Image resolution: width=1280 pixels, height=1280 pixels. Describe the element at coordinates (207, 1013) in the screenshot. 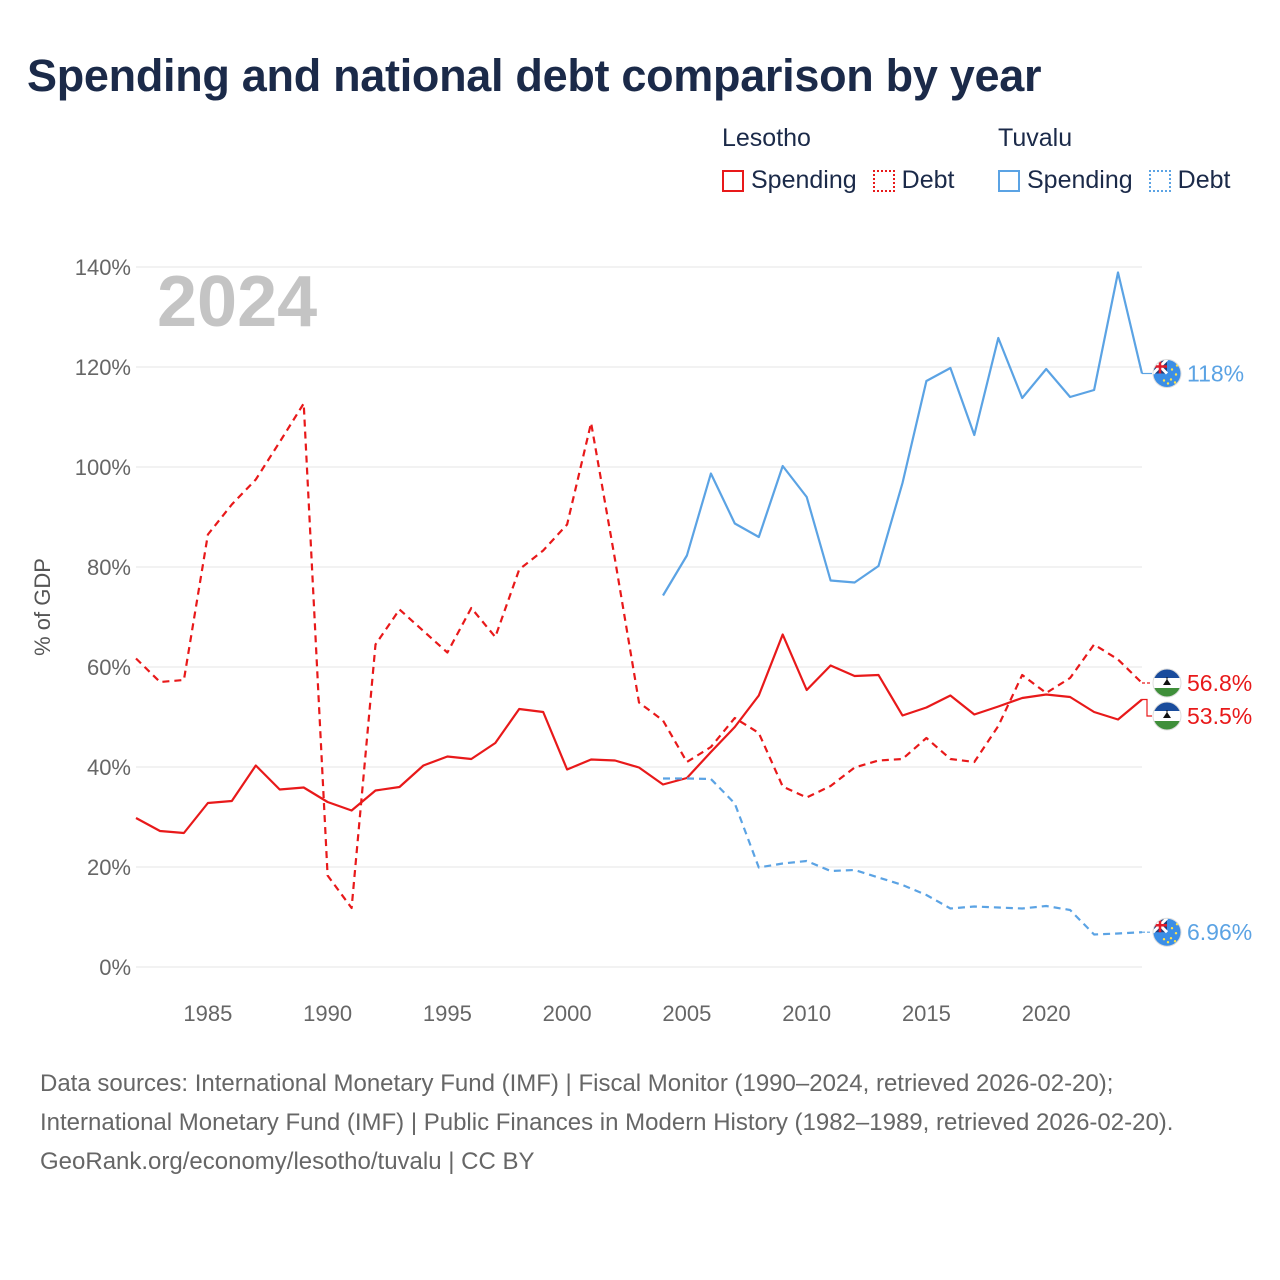

I see `x-tick-label: 1985` at that location.